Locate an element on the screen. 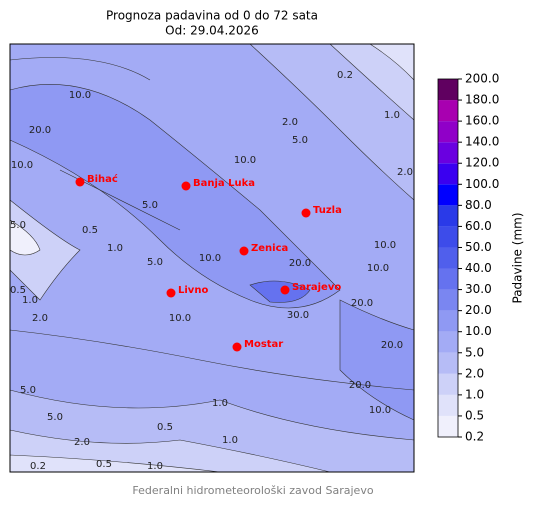 This screenshot has width=534, height=512. city-label: Sarajevo is located at coordinates (316, 287).